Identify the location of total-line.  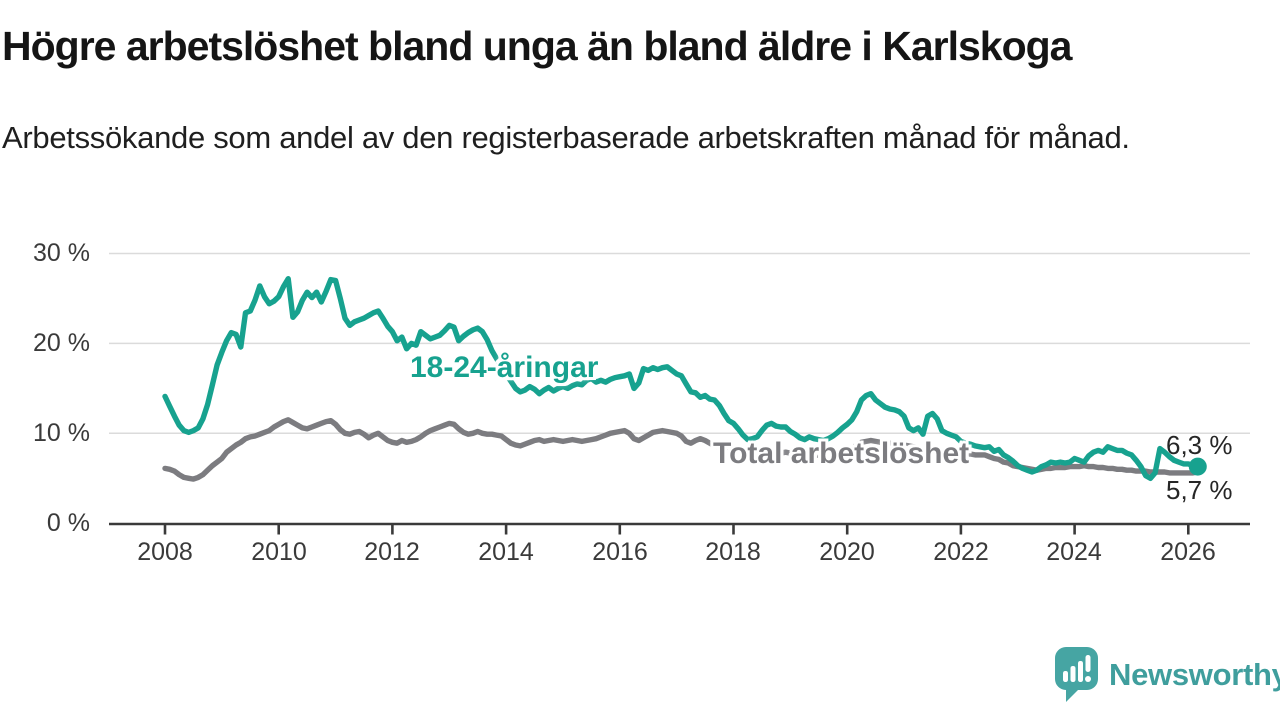
(681, 449).